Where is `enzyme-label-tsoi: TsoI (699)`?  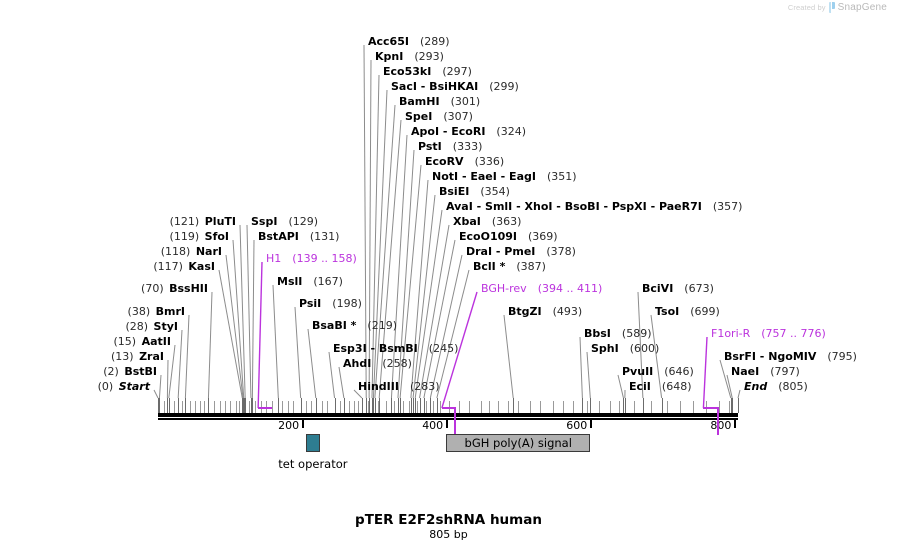
enzyme-label-tsoi: TsoI (699) is located at coordinates (687, 311).